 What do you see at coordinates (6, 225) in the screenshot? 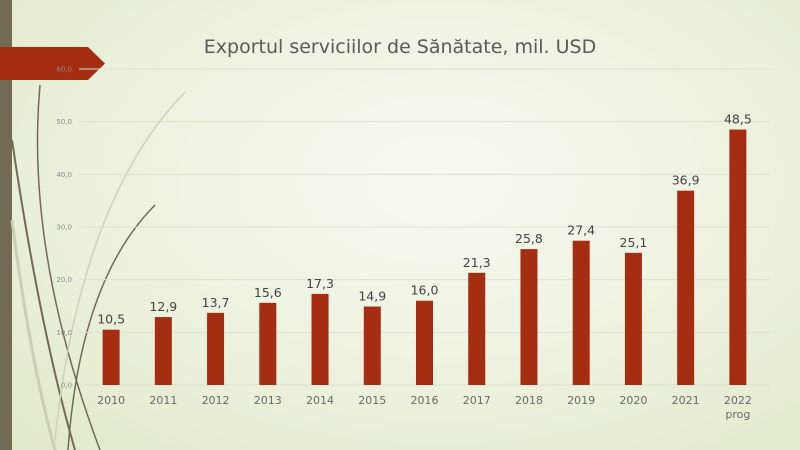
I see `decorative-side-bar` at bounding box center [6, 225].